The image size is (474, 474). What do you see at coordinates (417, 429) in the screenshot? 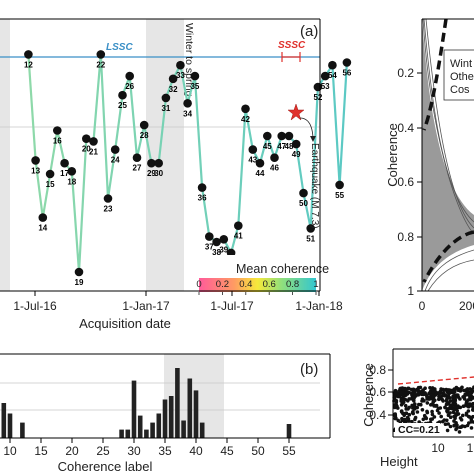
I see `cc-background` at bounding box center [417, 429].